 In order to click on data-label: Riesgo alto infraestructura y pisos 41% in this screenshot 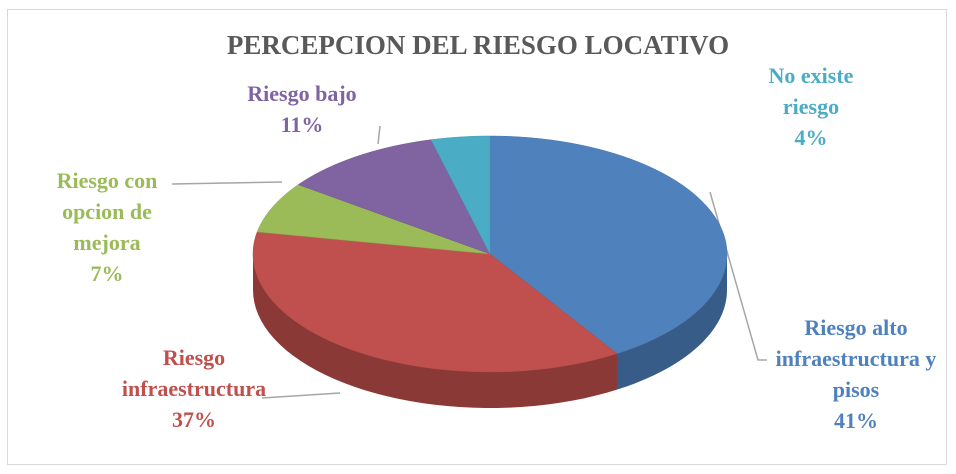, I will do `click(856, 374)`.